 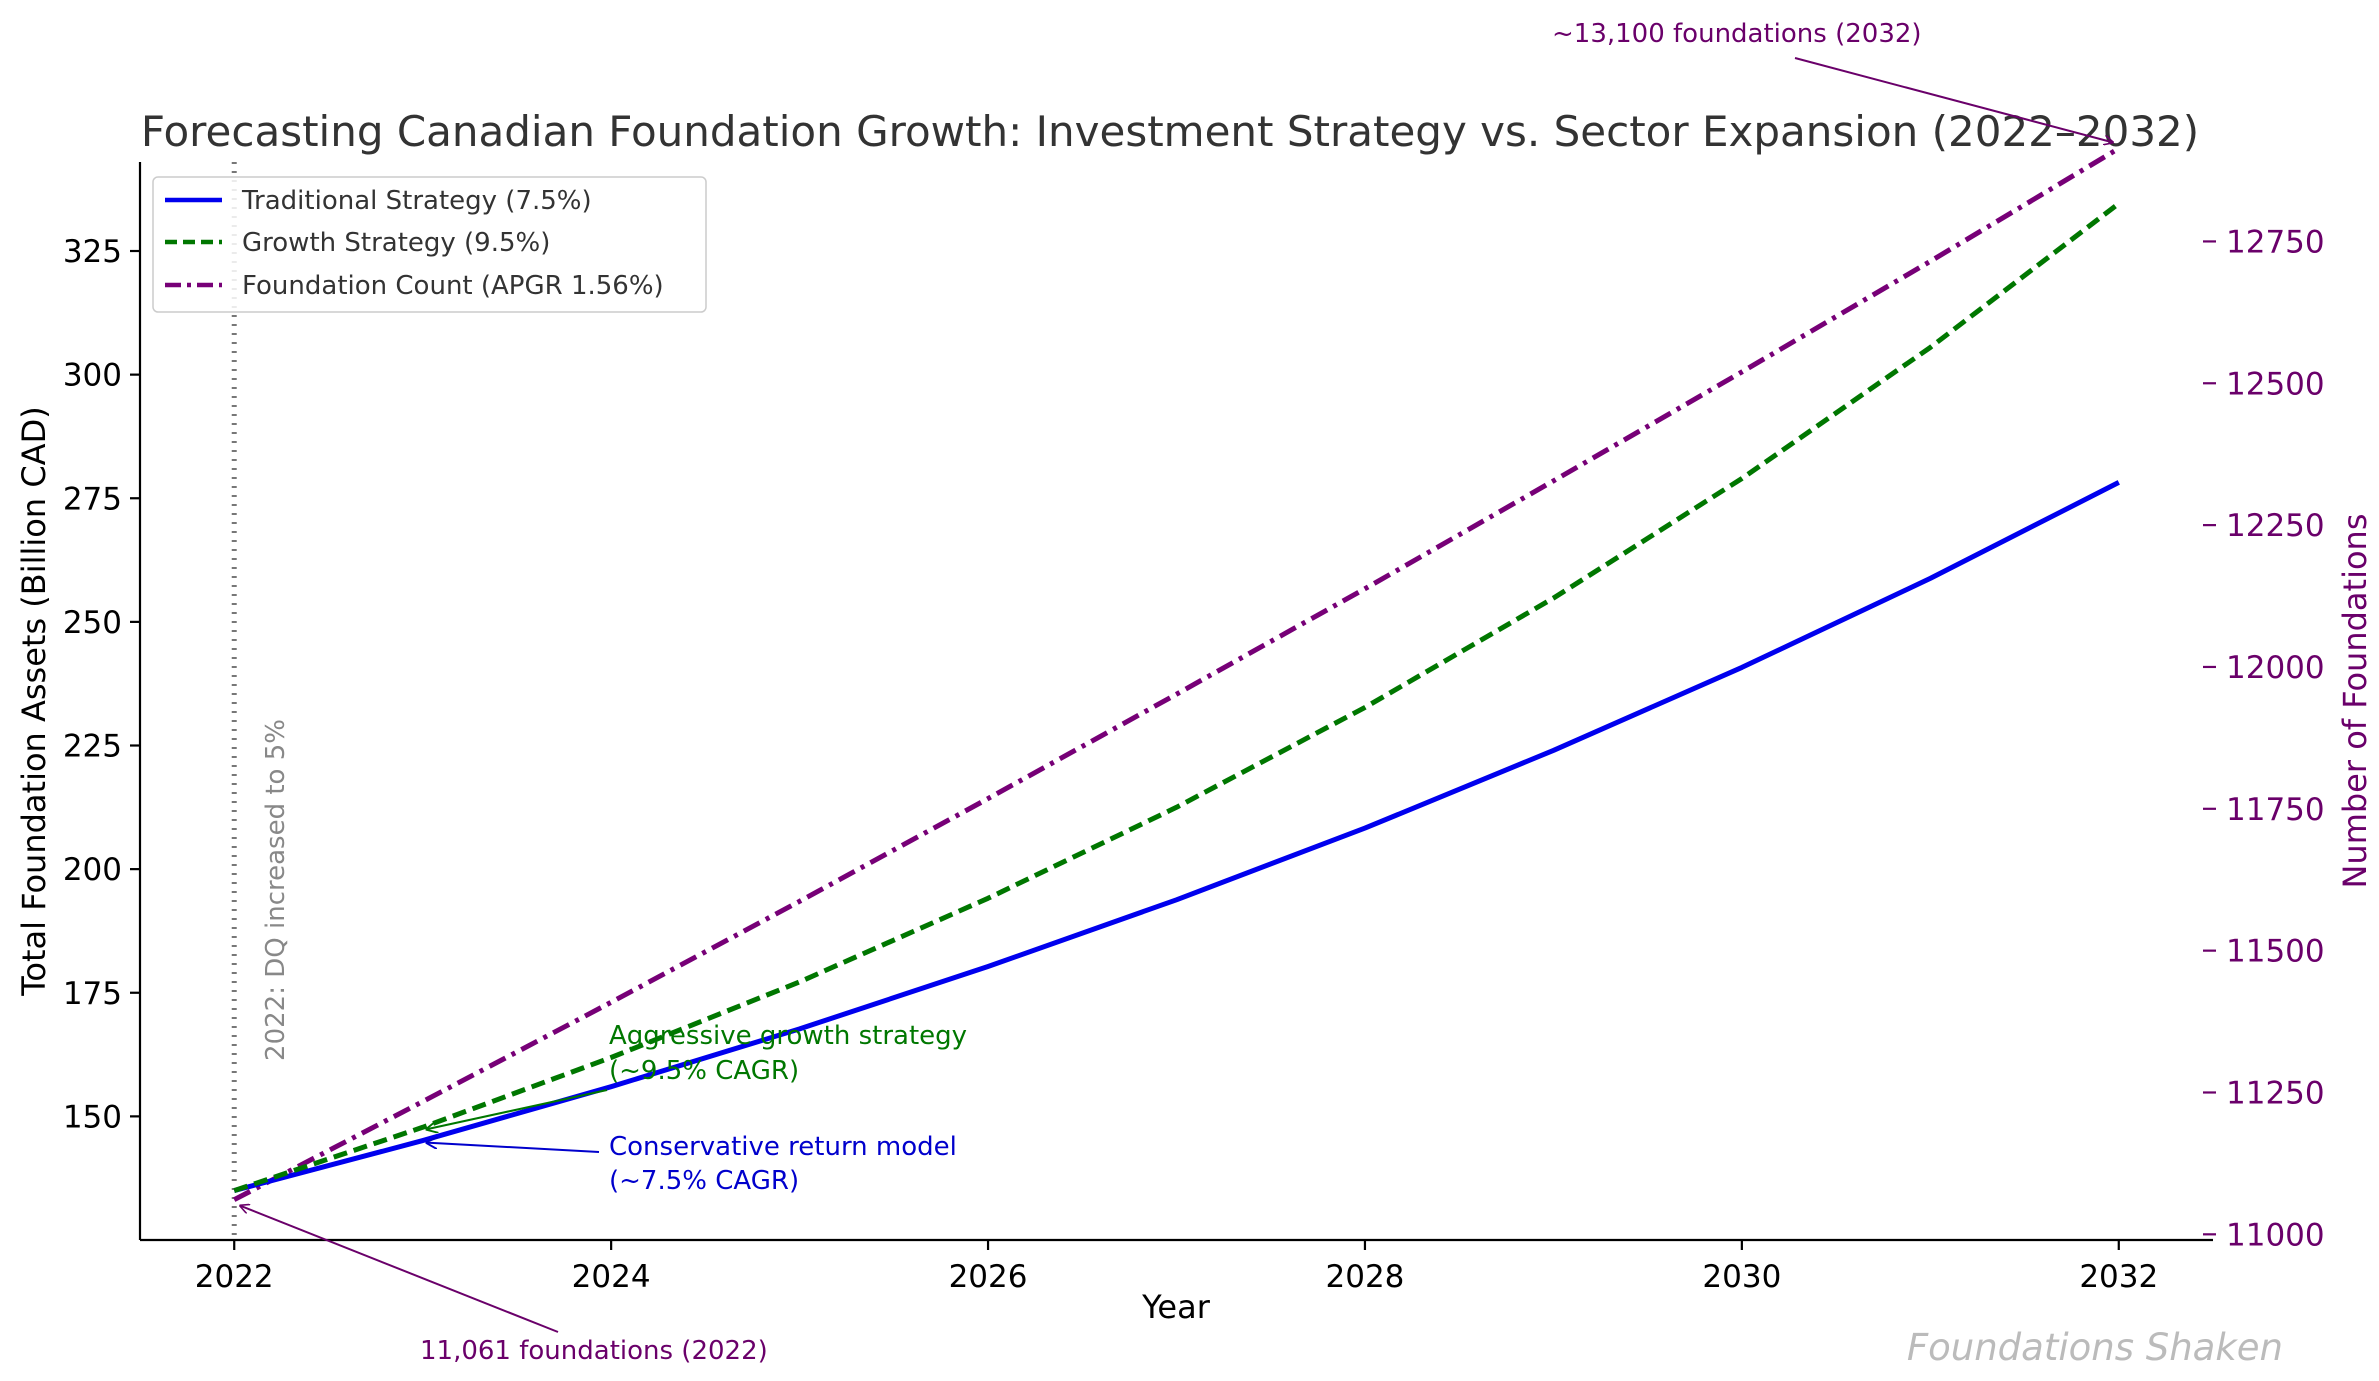 I want to click on x-tick-label: 2024, so click(x=611, y=1277).